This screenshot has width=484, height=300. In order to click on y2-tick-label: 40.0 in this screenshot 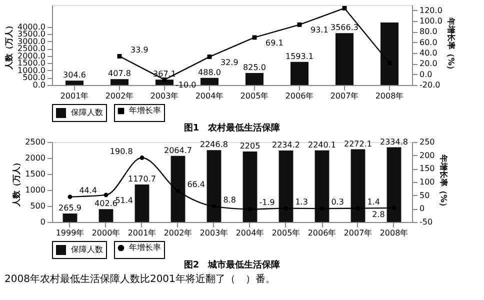, I will do `click(429, 53)`.